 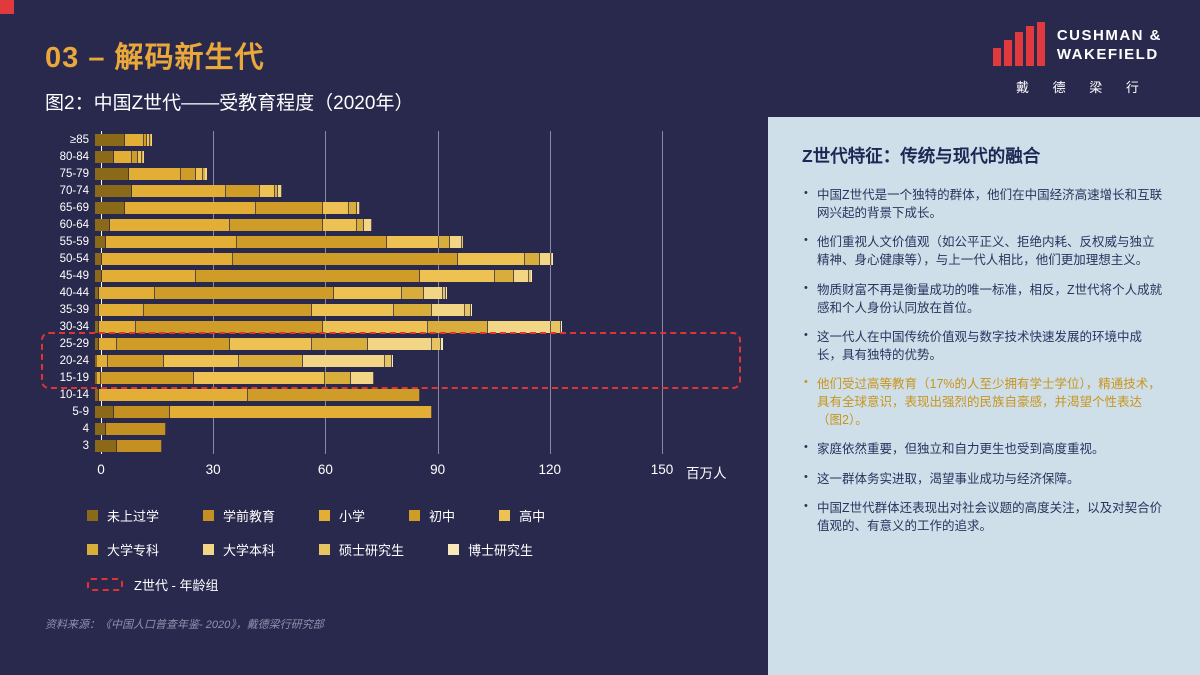 I want to click on legend-label: 学前教育, so click(x=249, y=516).